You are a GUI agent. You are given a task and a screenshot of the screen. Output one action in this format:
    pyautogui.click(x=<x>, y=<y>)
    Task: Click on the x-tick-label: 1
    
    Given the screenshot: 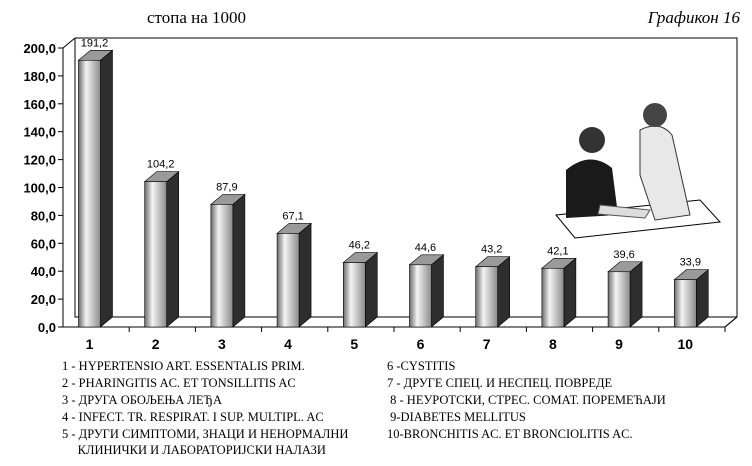 What is the action you would take?
    pyautogui.click(x=90, y=344)
    